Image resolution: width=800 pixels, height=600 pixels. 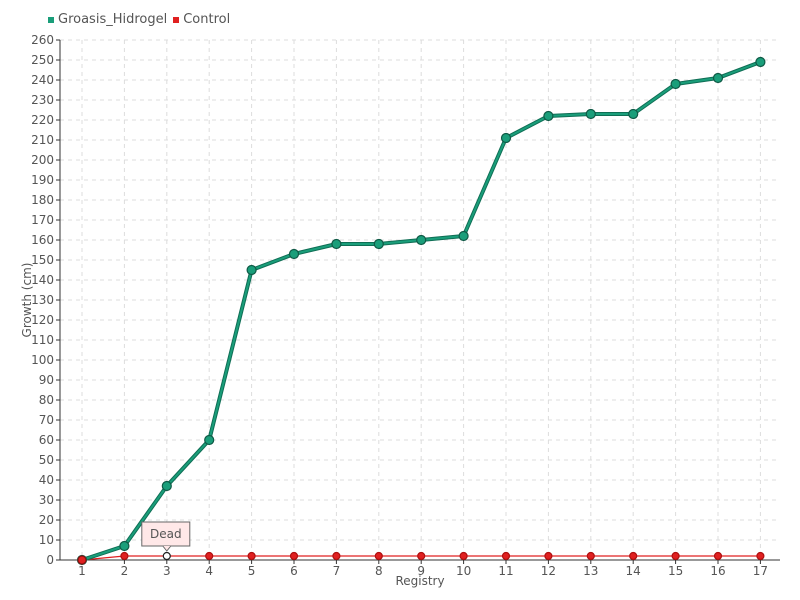 I want to click on y-tick-label: 260, so click(x=42, y=40).